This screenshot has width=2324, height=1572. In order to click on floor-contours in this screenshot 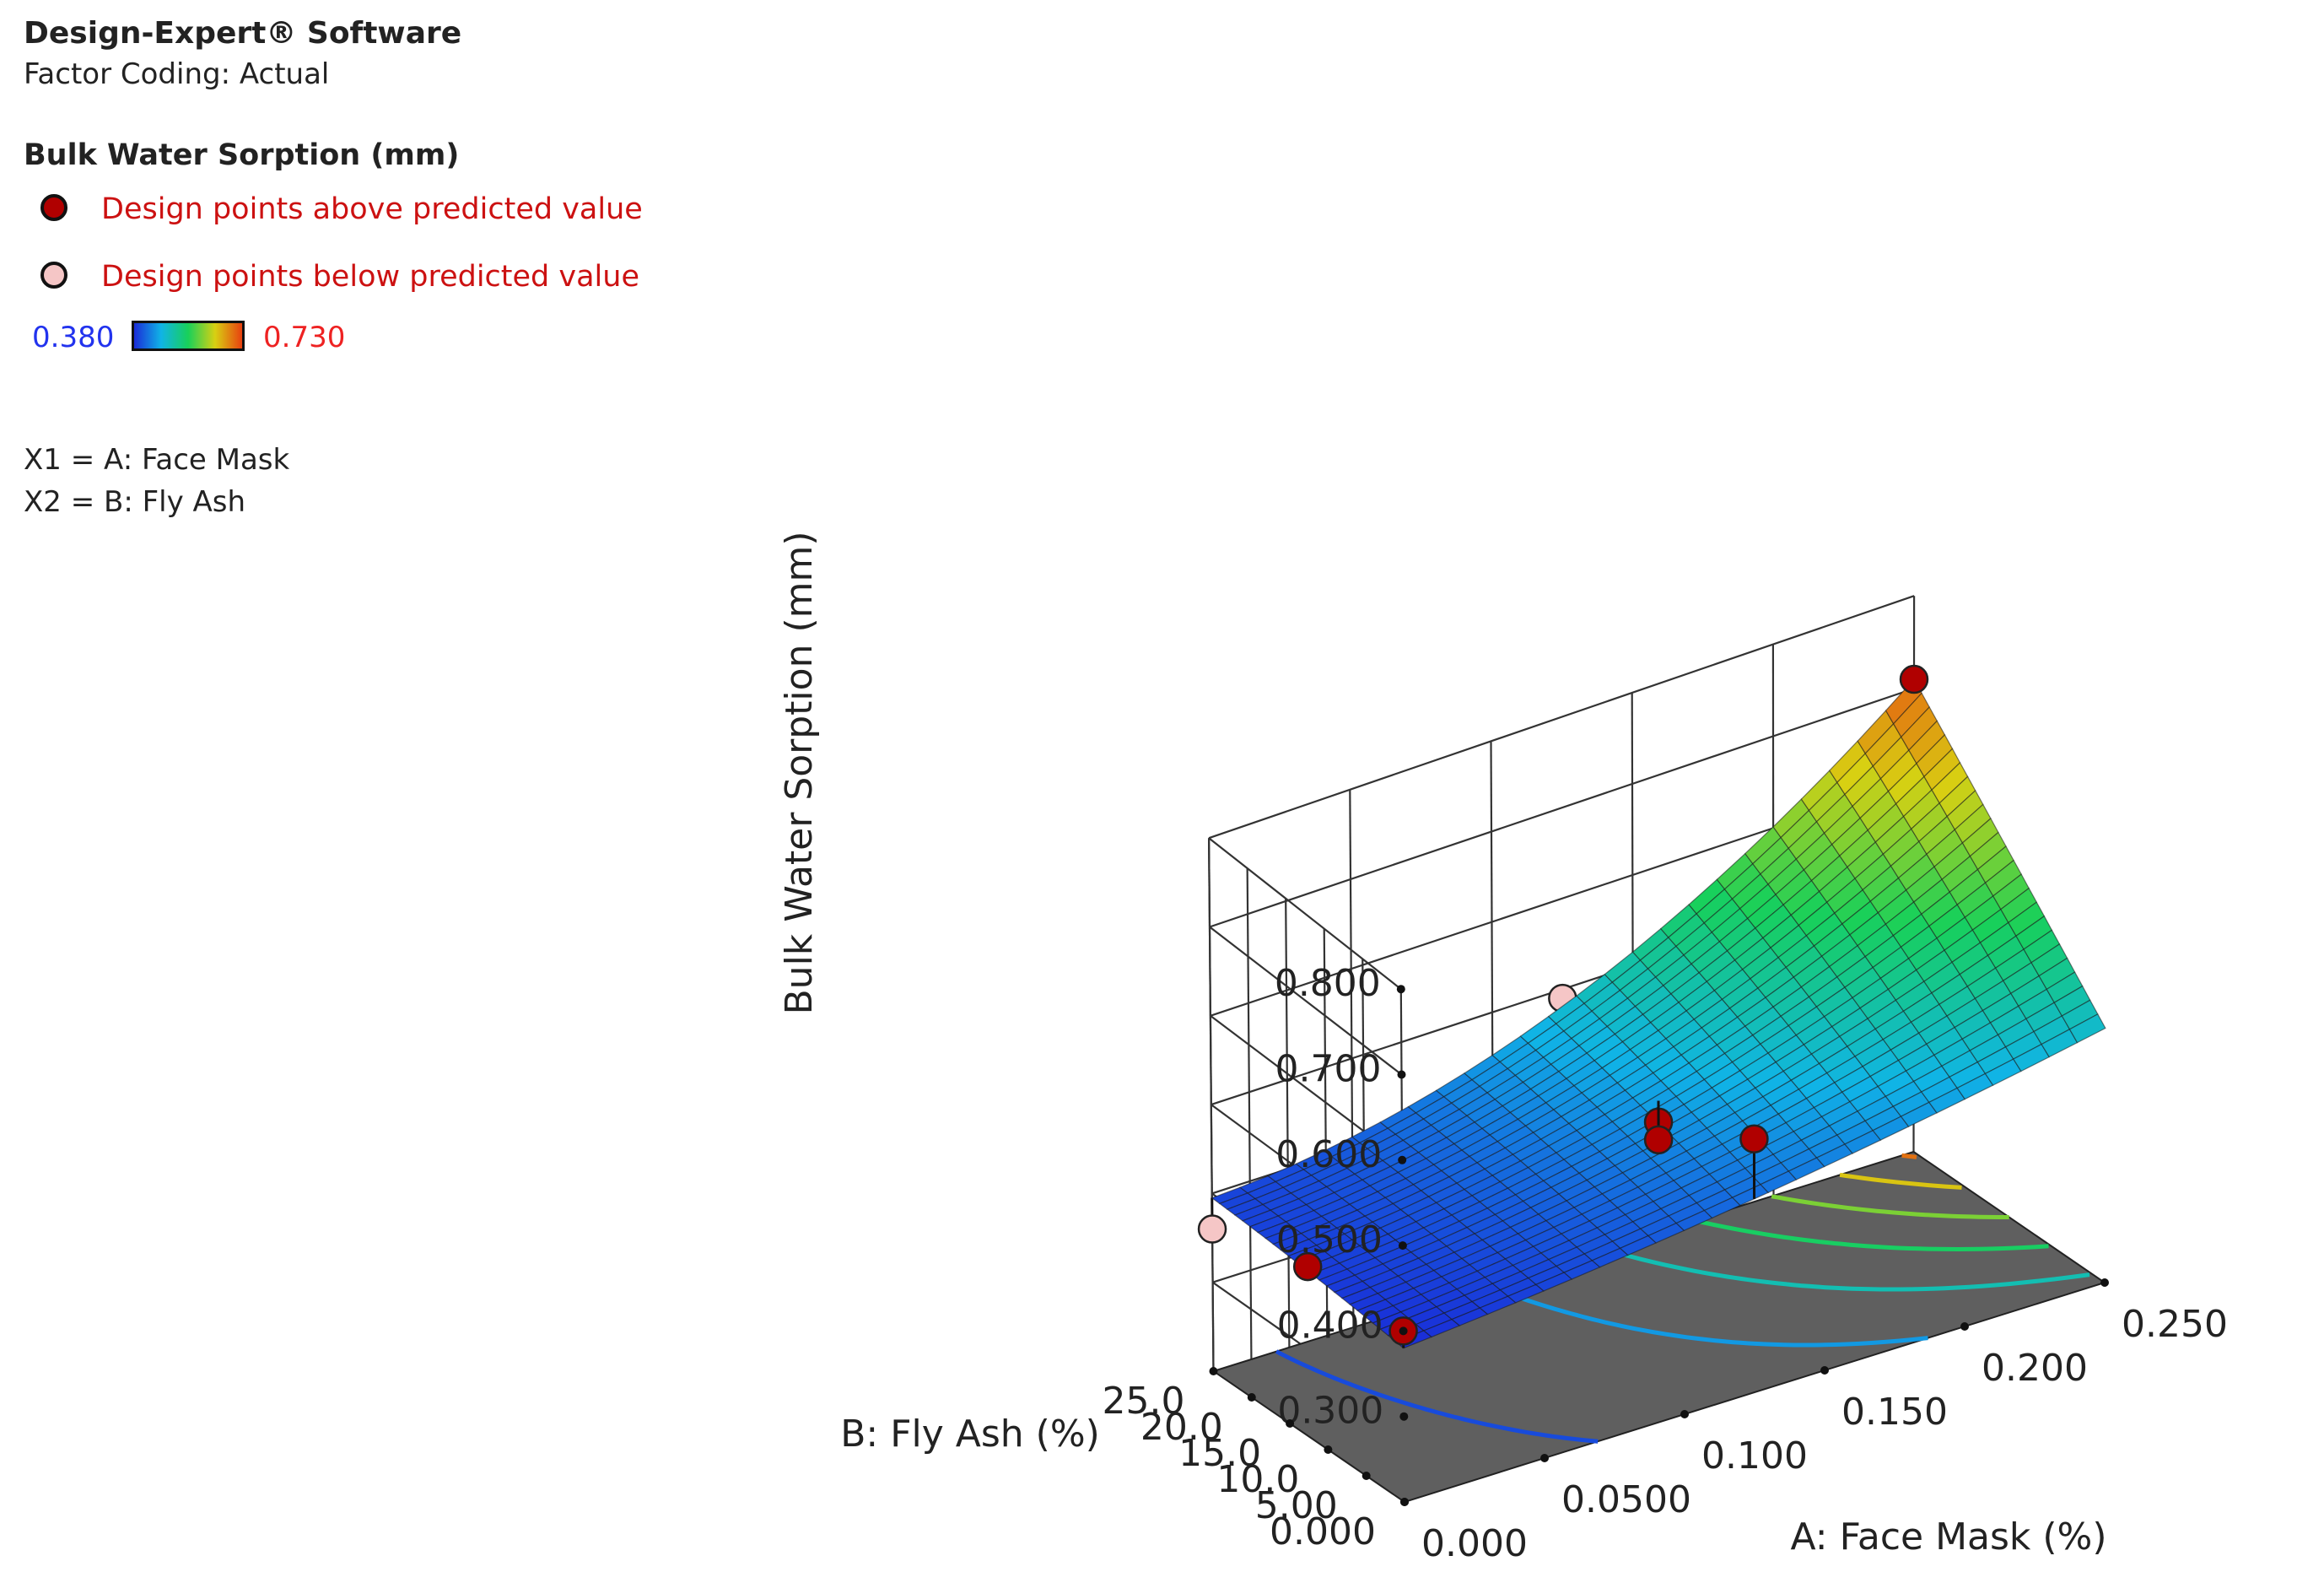, I will do `click(1682, 1298)`.